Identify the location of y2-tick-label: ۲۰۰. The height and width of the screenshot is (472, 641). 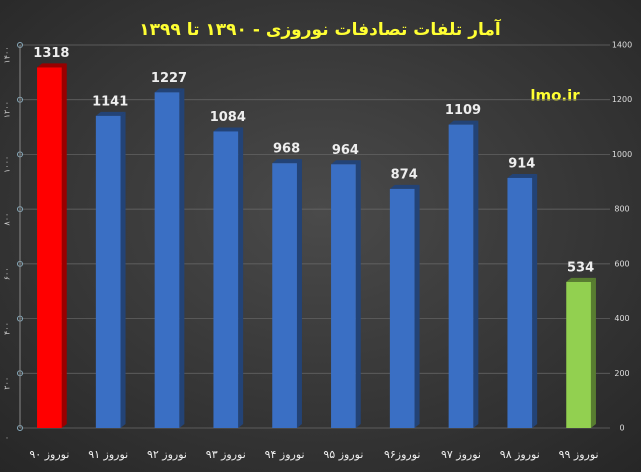
(7, 383).